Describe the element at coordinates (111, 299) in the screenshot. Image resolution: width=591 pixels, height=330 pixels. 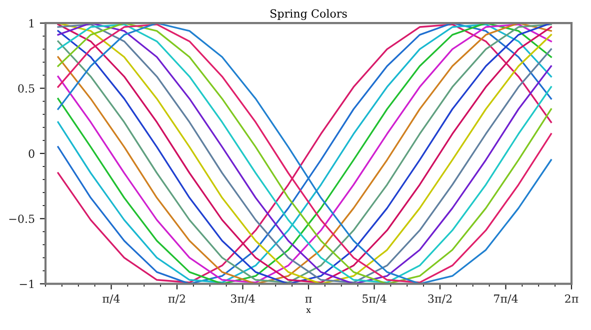
I see `x-tick-label: π/4` at that location.